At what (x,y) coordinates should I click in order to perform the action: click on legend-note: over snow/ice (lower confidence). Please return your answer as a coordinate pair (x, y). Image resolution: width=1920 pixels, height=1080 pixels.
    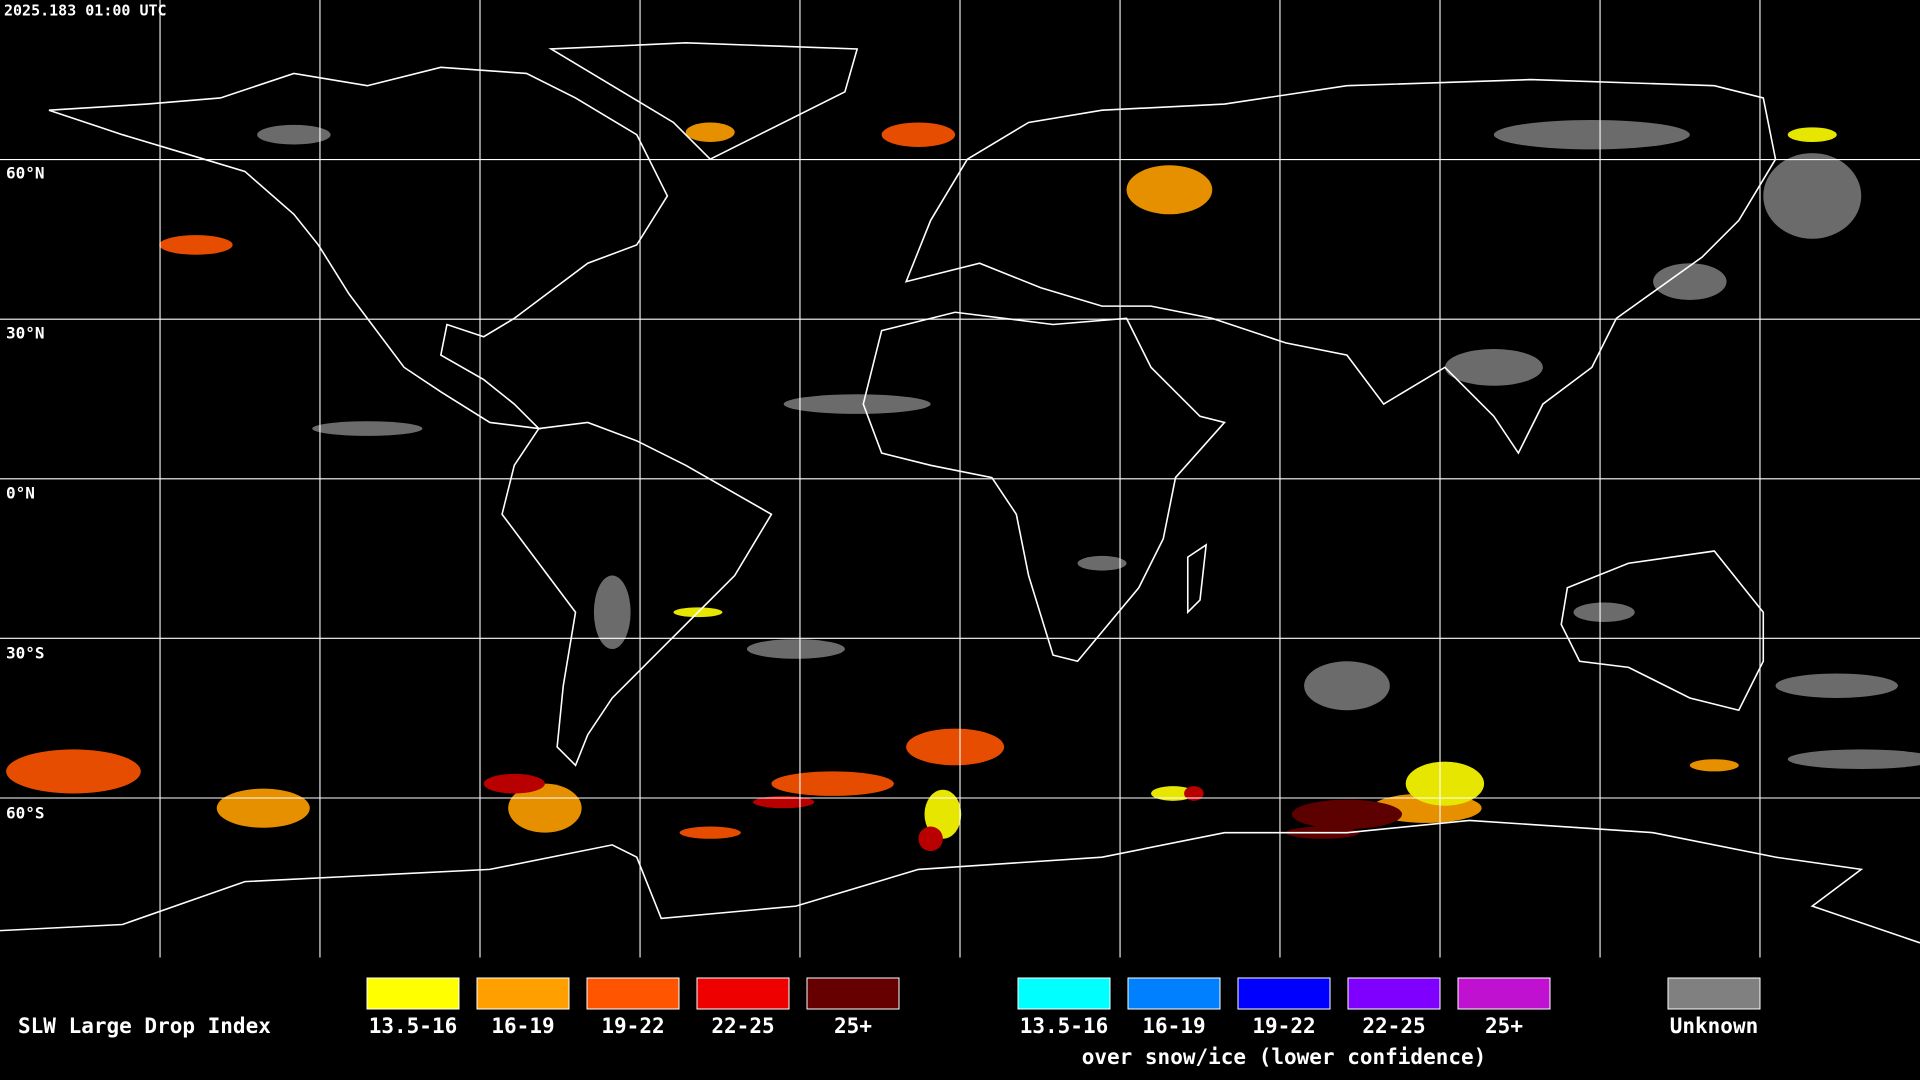
    Looking at the image, I should click on (1284, 1057).